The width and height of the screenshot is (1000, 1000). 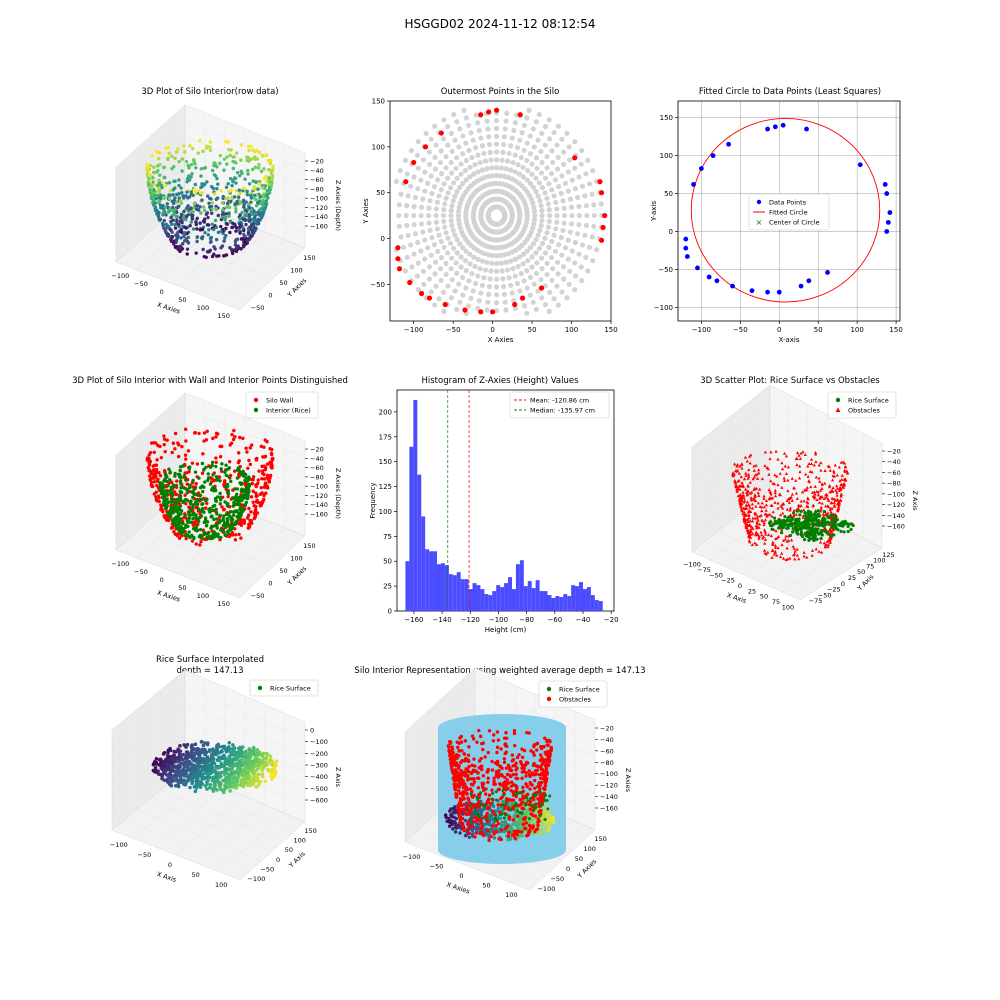 What do you see at coordinates (288, 411) in the screenshot?
I see `legend-label: Interior (Rice)` at bounding box center [288, 411].